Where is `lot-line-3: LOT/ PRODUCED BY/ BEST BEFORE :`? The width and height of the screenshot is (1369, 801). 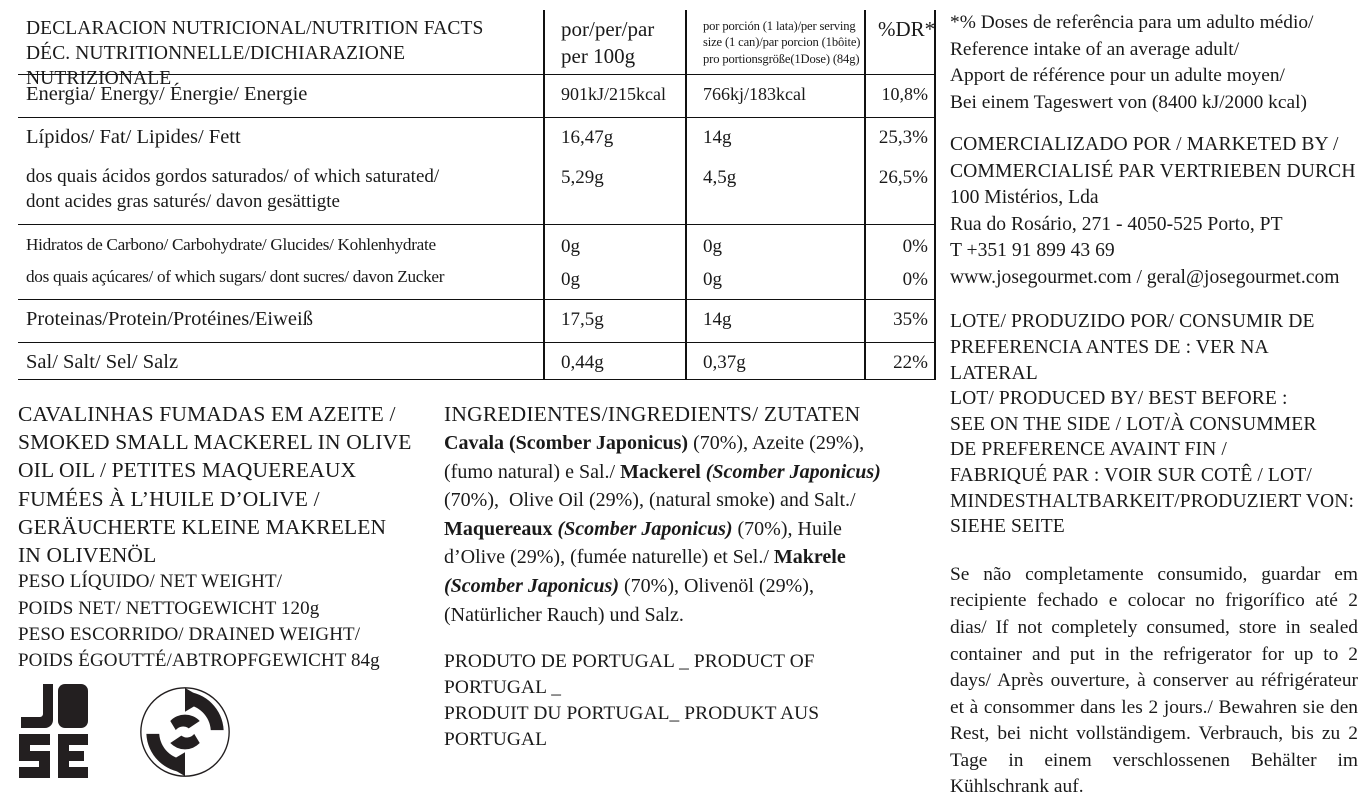
lot-line-3: LOT/ PRODUCED BY/ BEST BEFORE : is located at coordinates (1119, 399).